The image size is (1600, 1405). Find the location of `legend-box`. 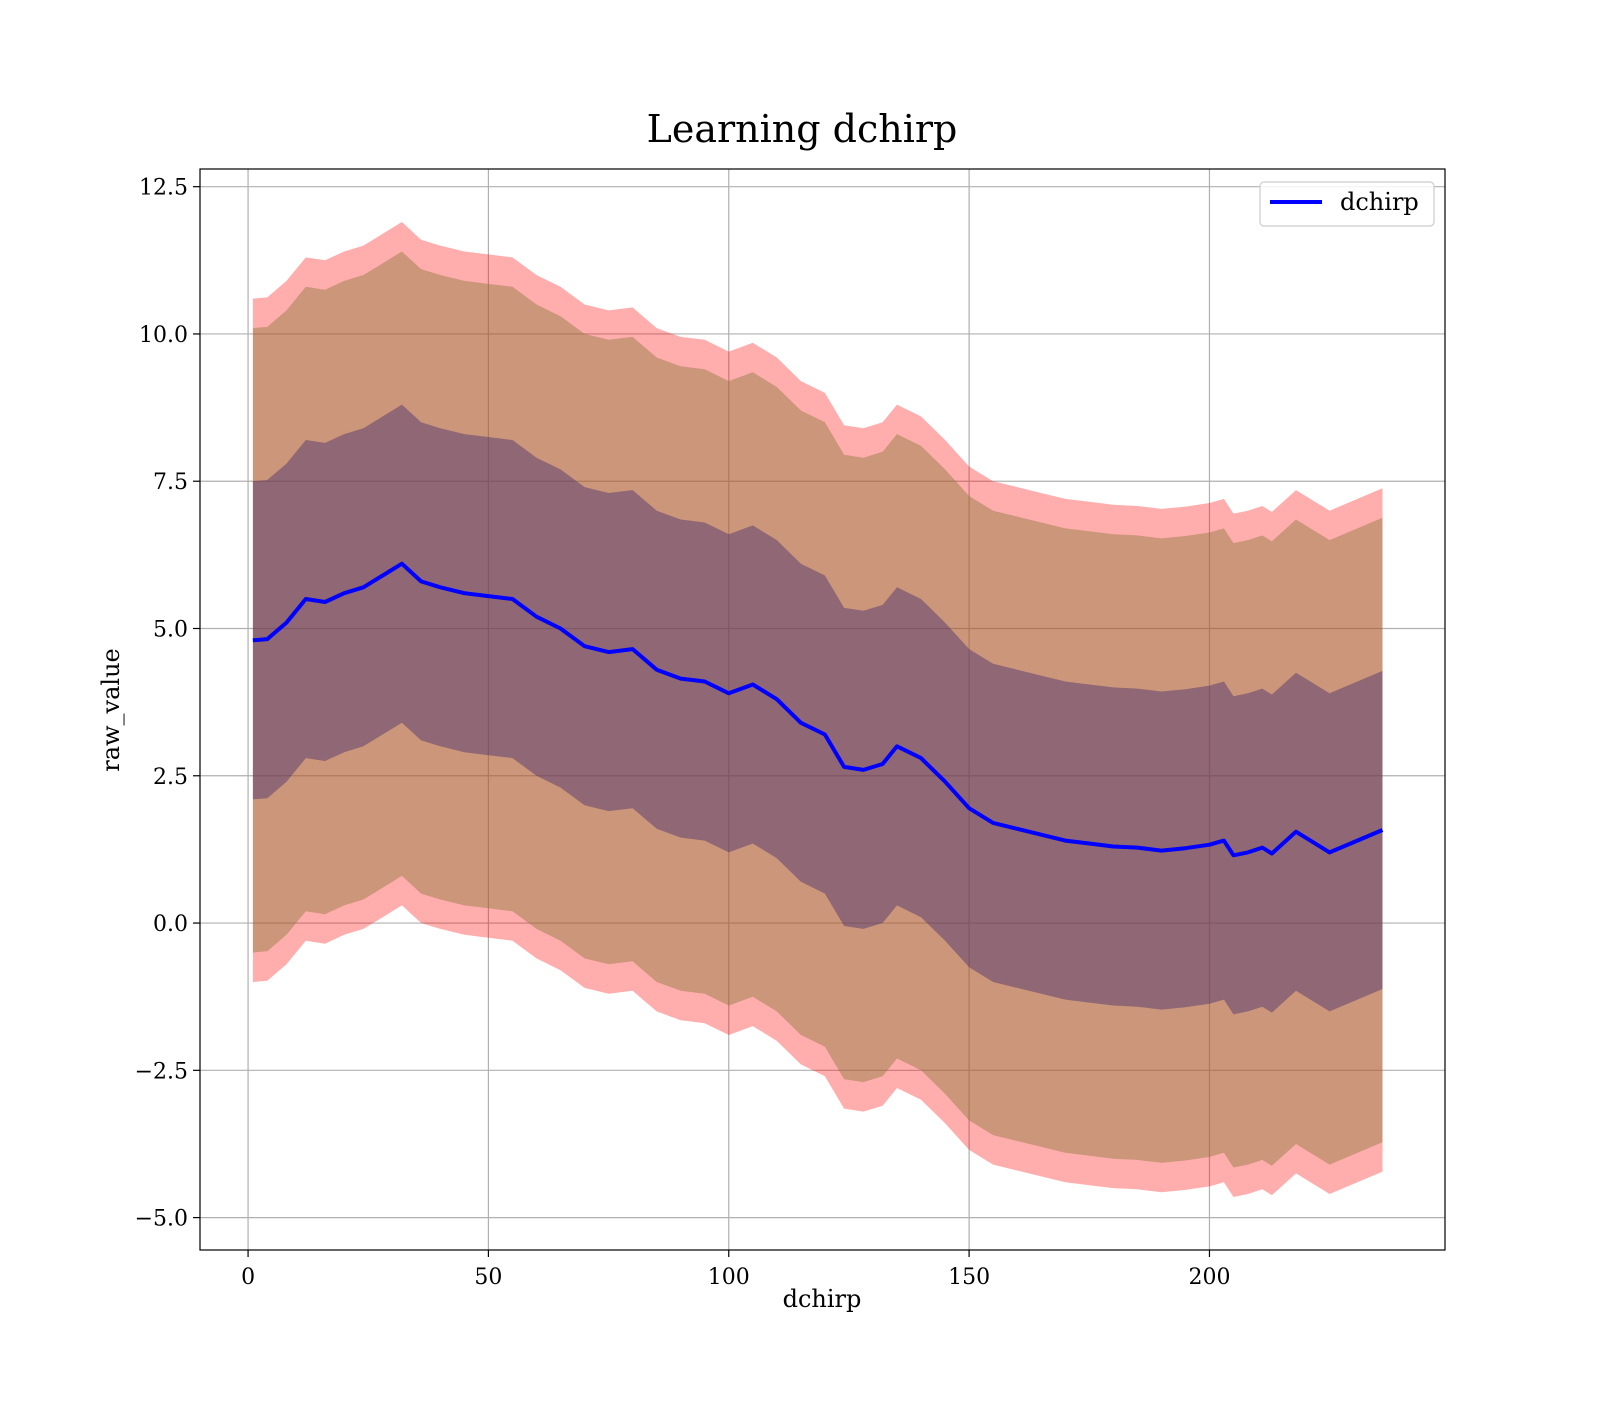

legend-box is located at coordinates (1347, 204).